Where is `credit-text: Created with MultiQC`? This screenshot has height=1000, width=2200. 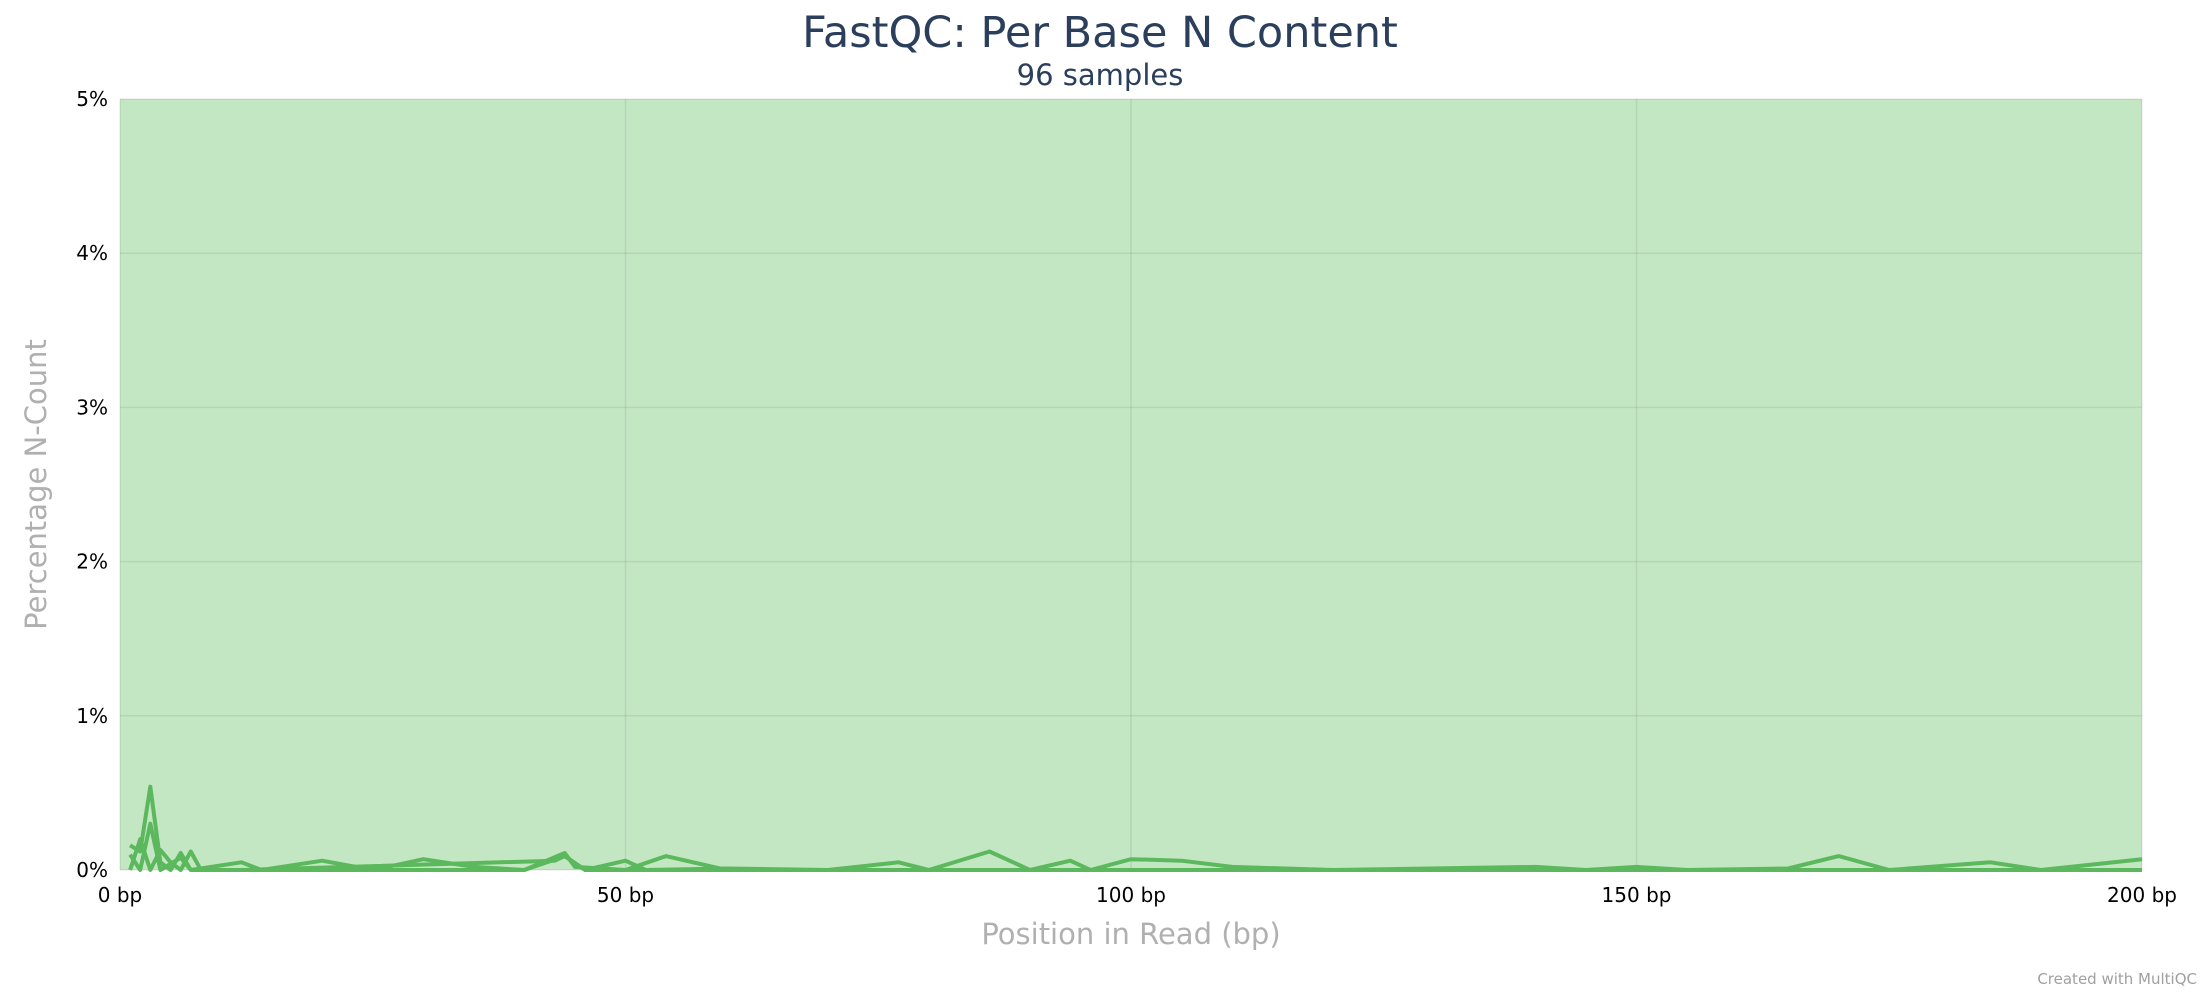
credit-text: Created with MultiQC is located at coordinates (2117, 979).